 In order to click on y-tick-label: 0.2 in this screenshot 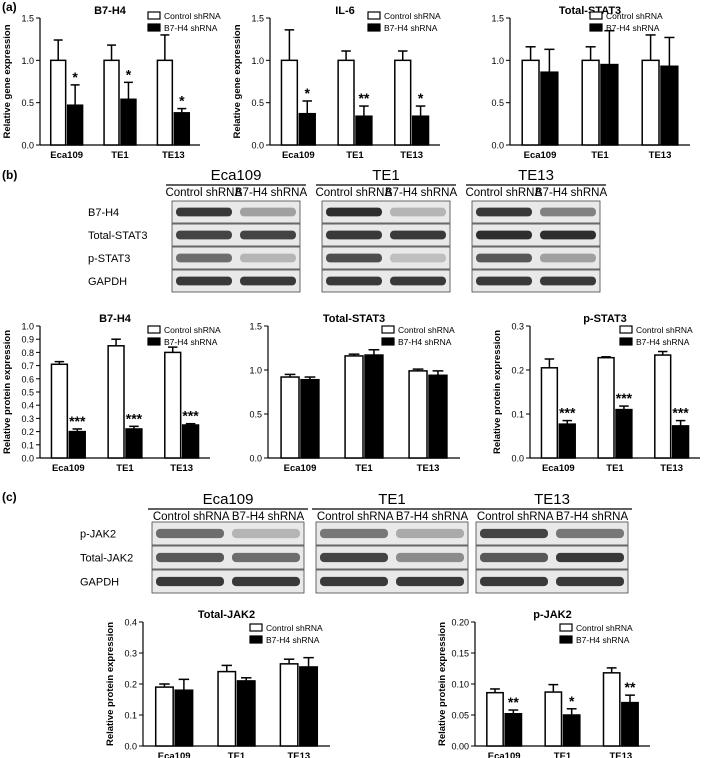, I will do `click(517, 371)`.